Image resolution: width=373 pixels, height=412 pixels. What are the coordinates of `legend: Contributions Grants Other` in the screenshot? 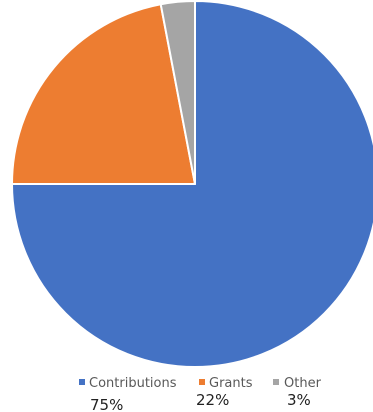 It's located at (200, 383).